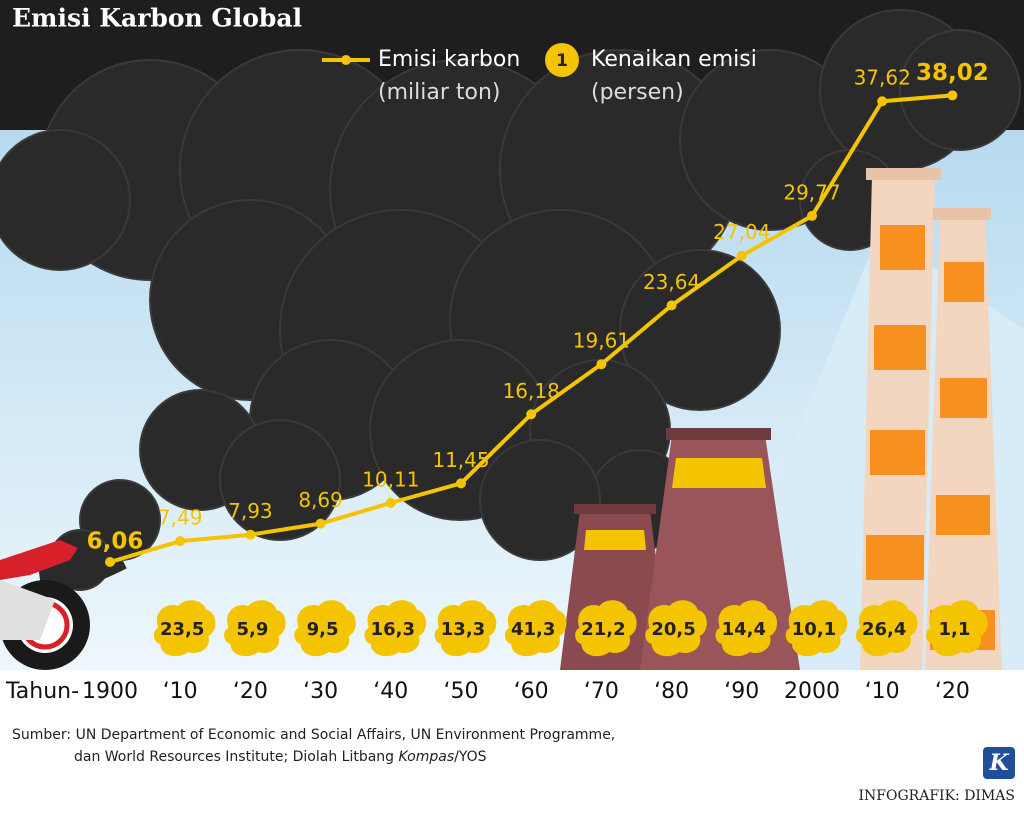  I want to click on increase-label: 14,4, so click(744, 629).